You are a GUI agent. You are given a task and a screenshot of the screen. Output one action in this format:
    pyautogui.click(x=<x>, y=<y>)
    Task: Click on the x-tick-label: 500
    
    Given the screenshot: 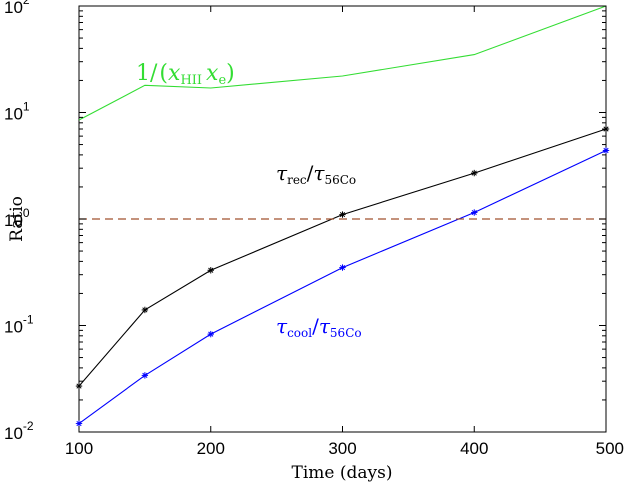 What is the action you would take?
    pyautogui.click(x=610, y=448)
    